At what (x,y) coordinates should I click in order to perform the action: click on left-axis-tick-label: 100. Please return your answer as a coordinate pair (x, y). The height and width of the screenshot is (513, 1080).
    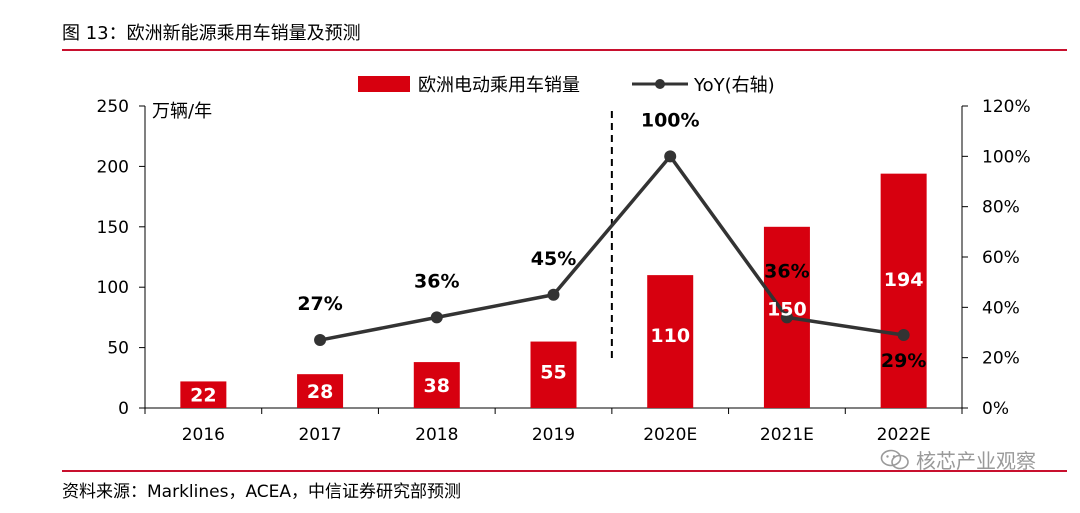
    Looking at the image, I should click on (113, 288).